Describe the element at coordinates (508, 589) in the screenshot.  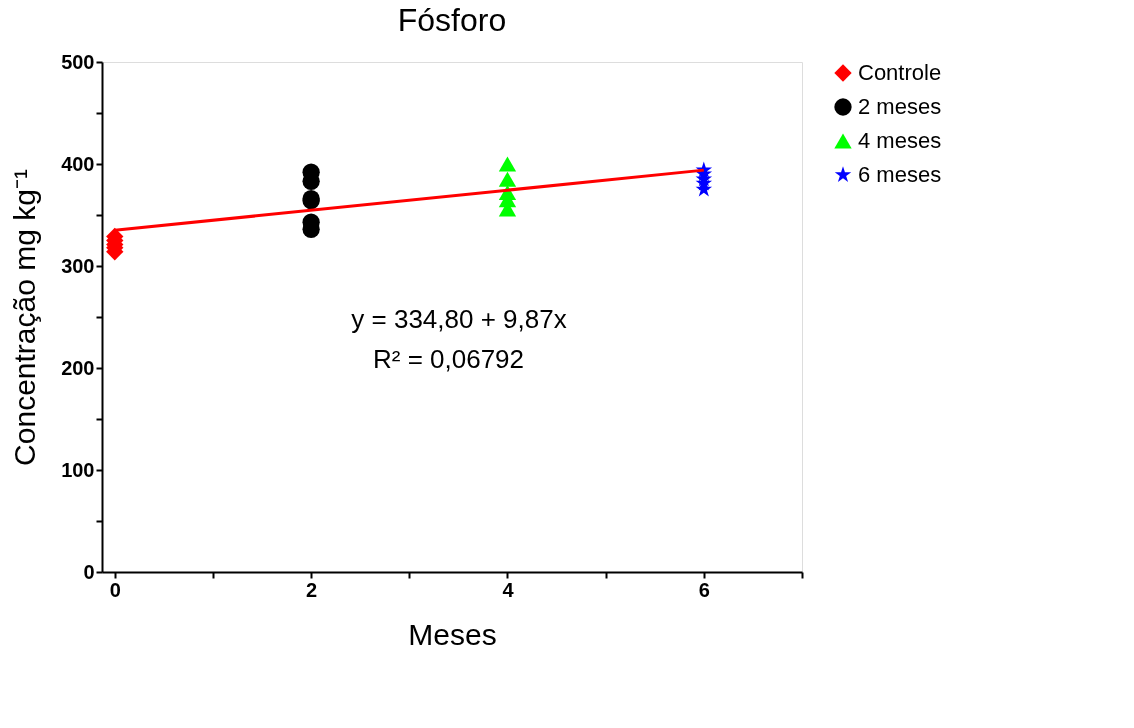
I see `x-tick-label: 4` at that location.